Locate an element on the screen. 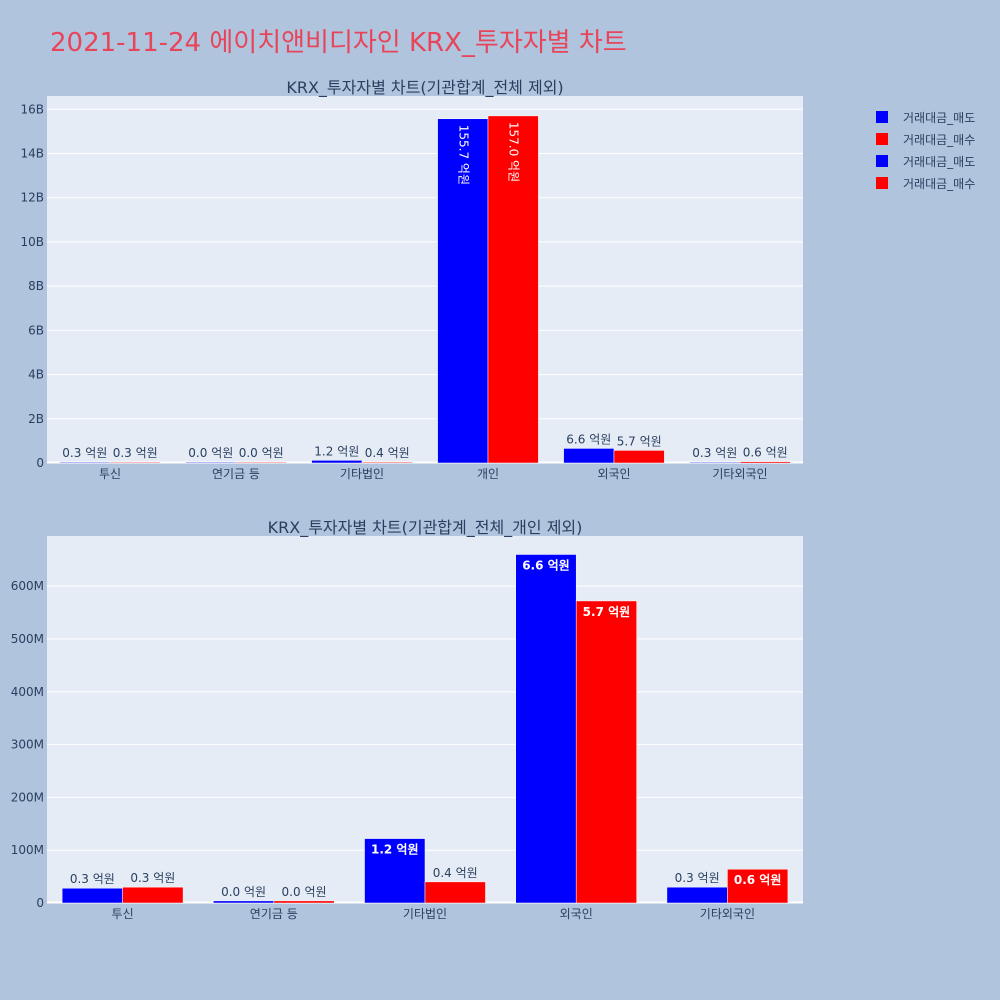 The height and width of the screenshot is (1000, 1000). y-tick-label: 400M is located at coordinates (27, 692).